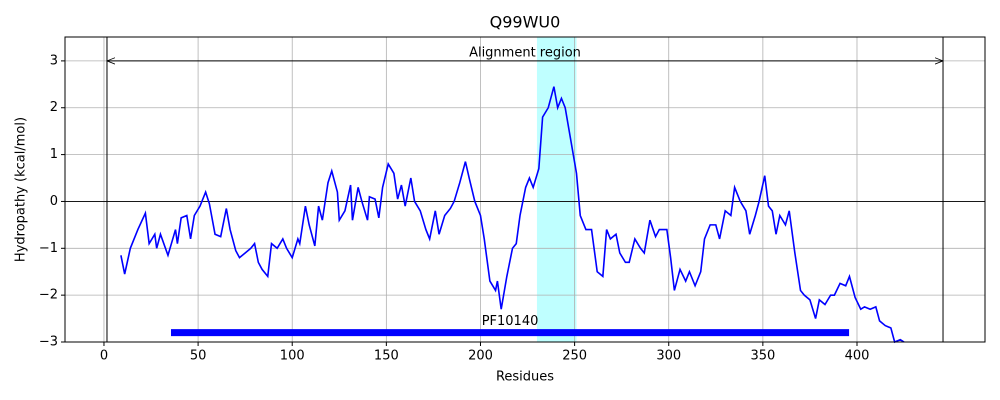 The image size is (1000, 400). I want to click on x-tick-label: 0, so click(104, 356).